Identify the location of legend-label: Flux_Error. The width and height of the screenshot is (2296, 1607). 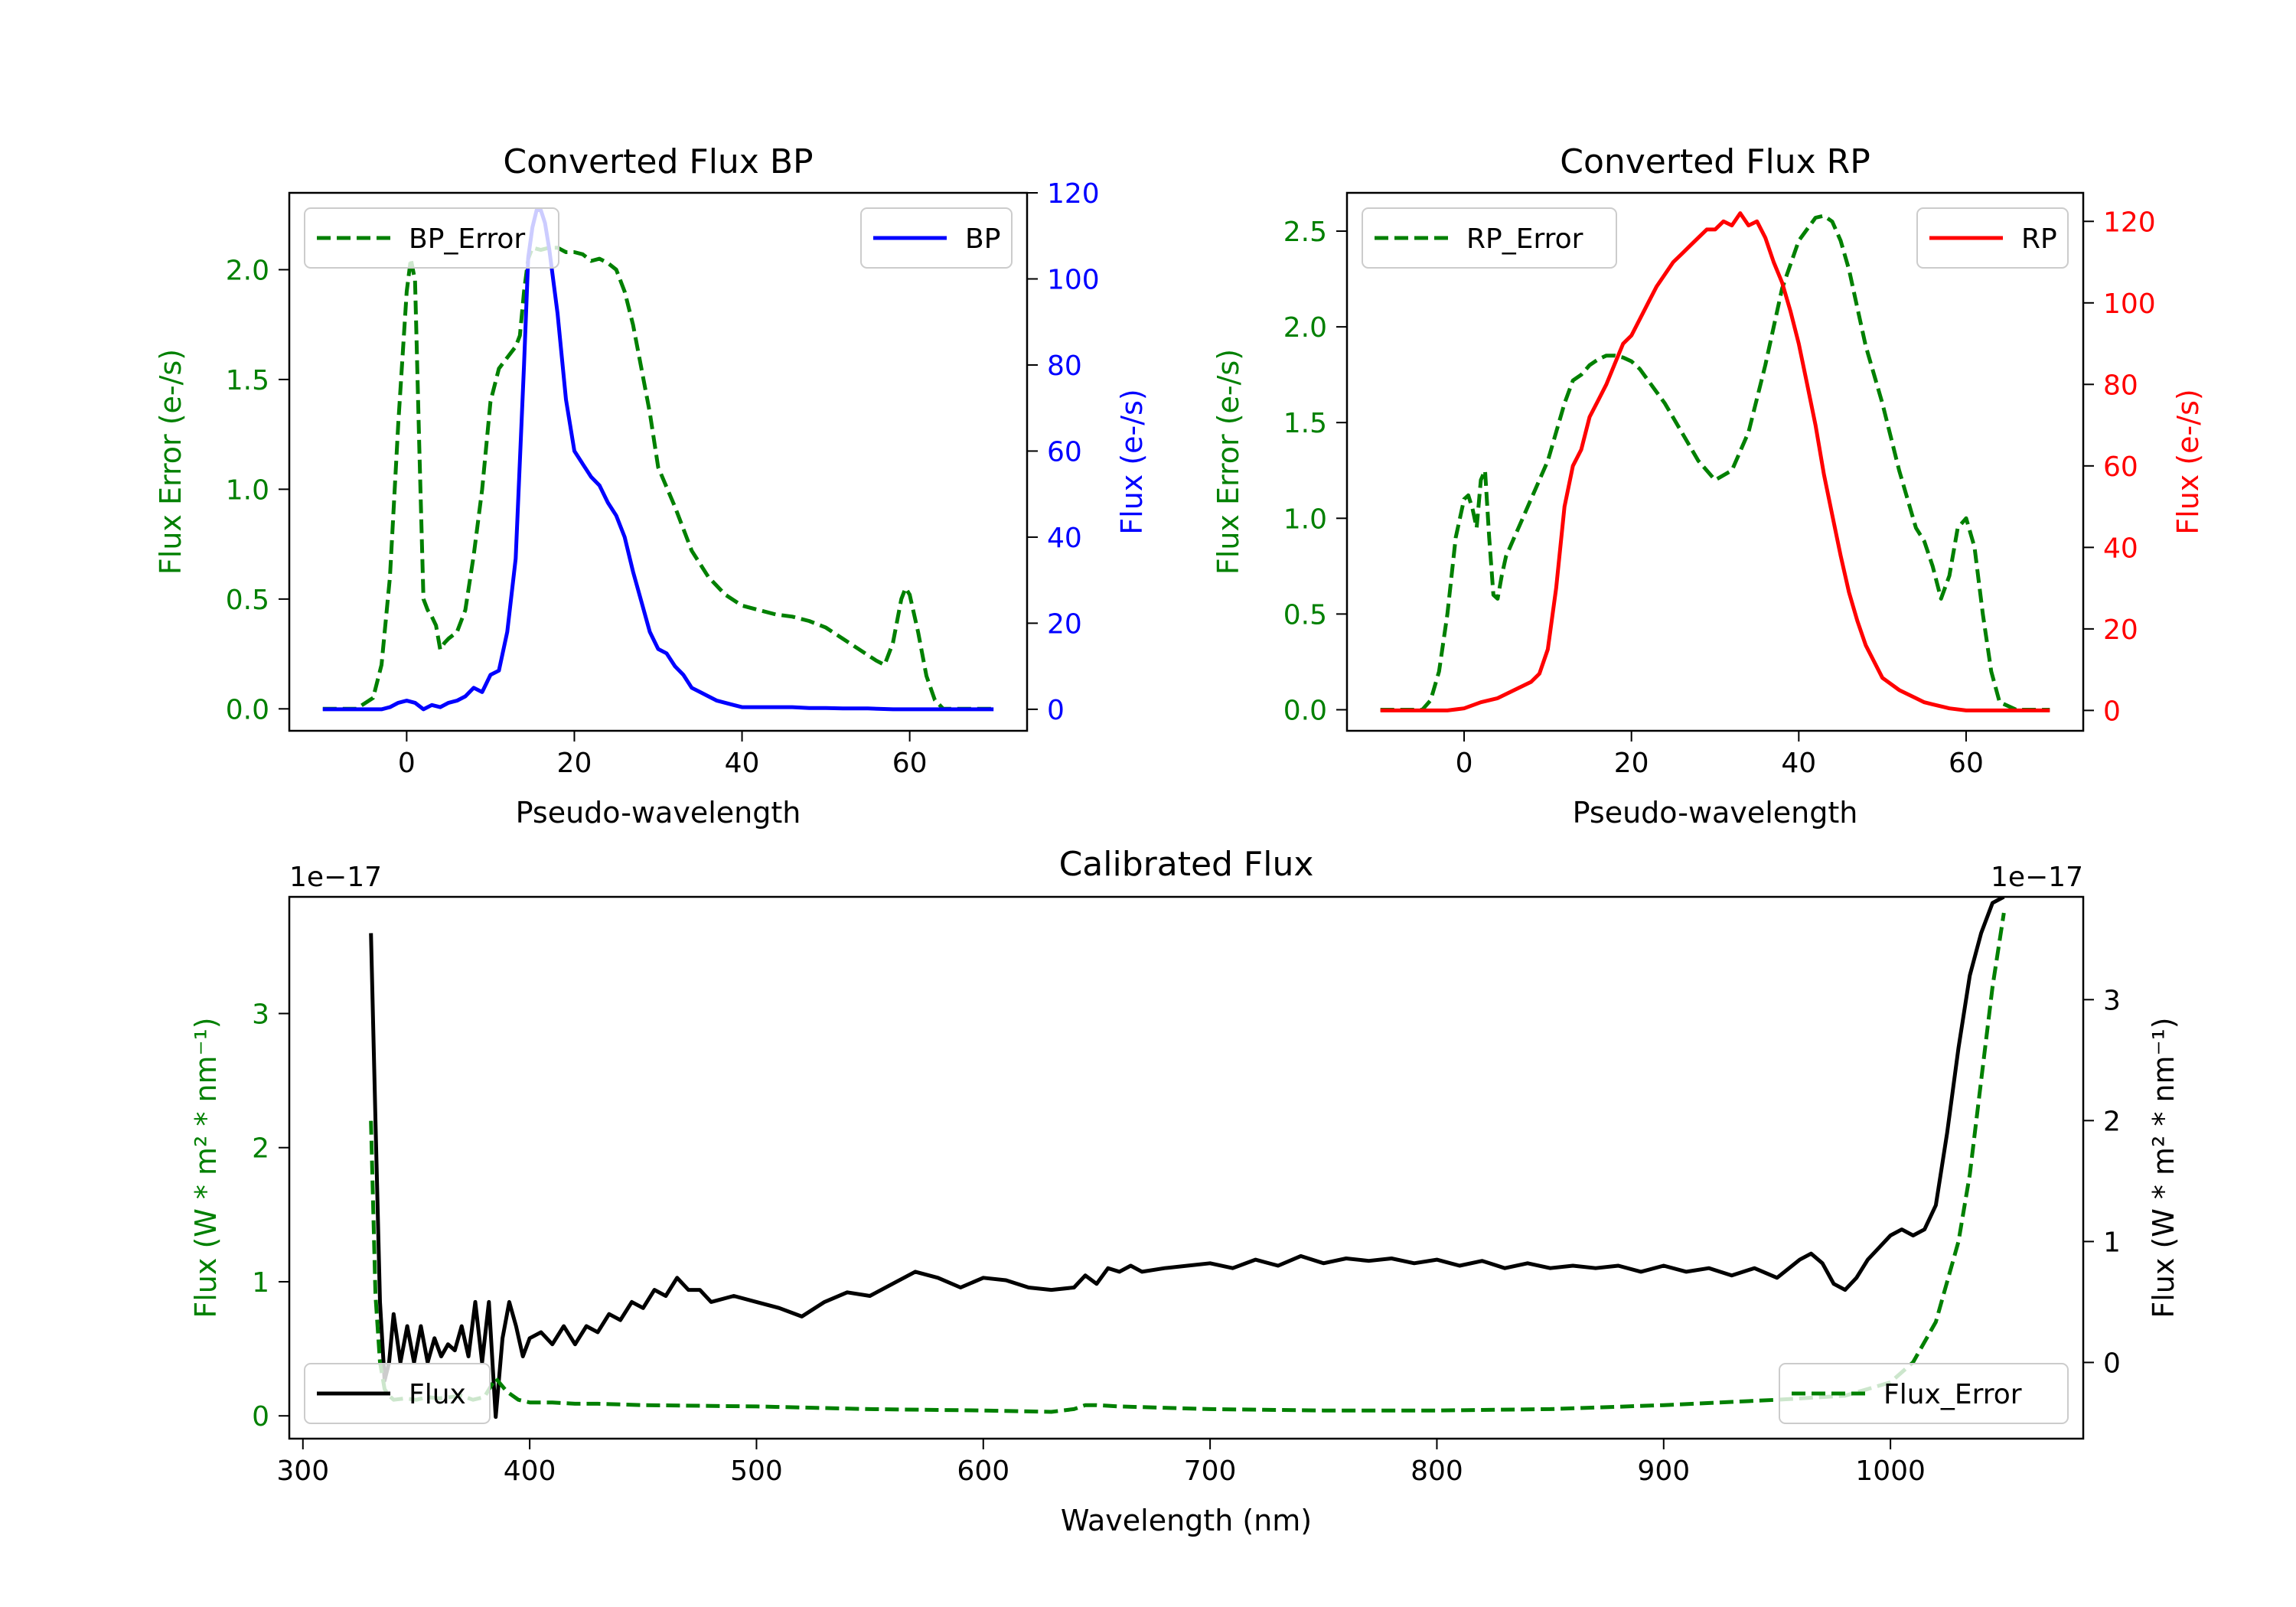
(1952, 1394).